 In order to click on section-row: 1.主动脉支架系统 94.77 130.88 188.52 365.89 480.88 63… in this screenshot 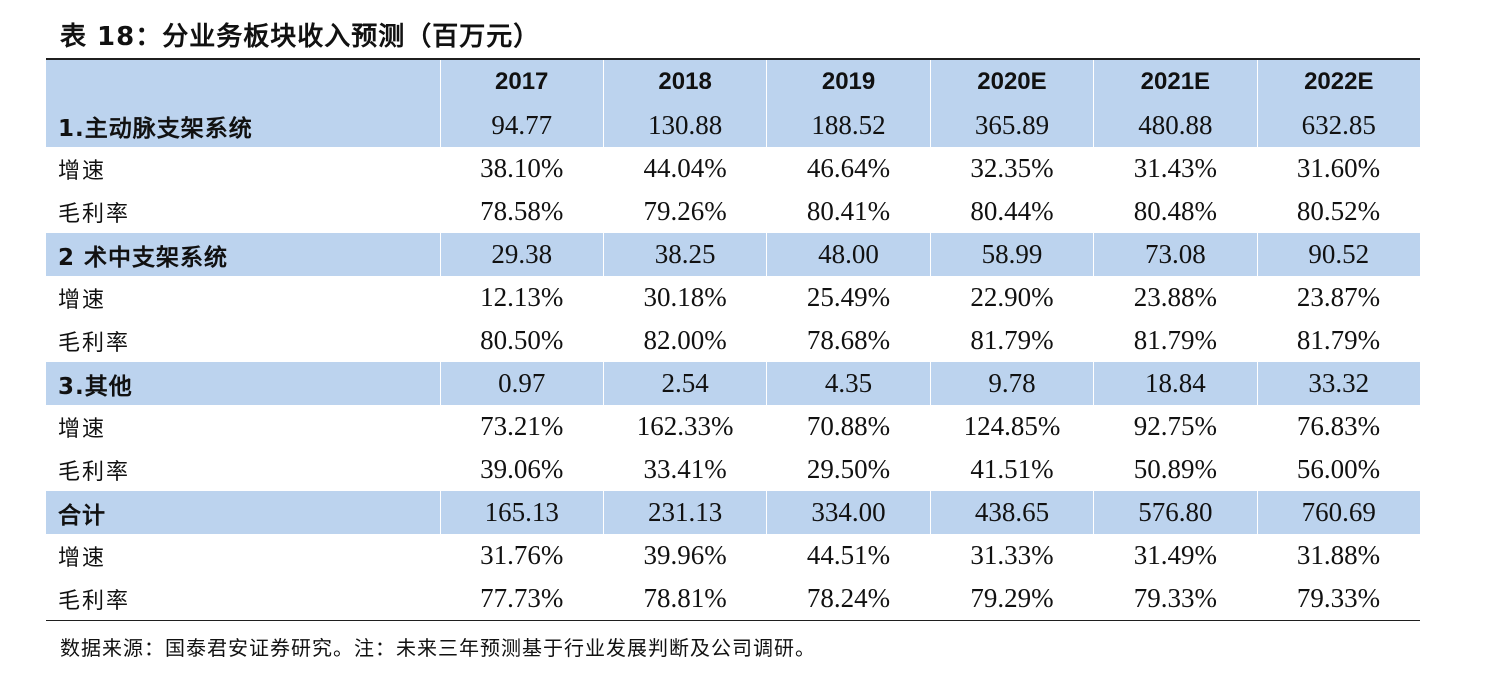, I will do `click(733, 125)`.